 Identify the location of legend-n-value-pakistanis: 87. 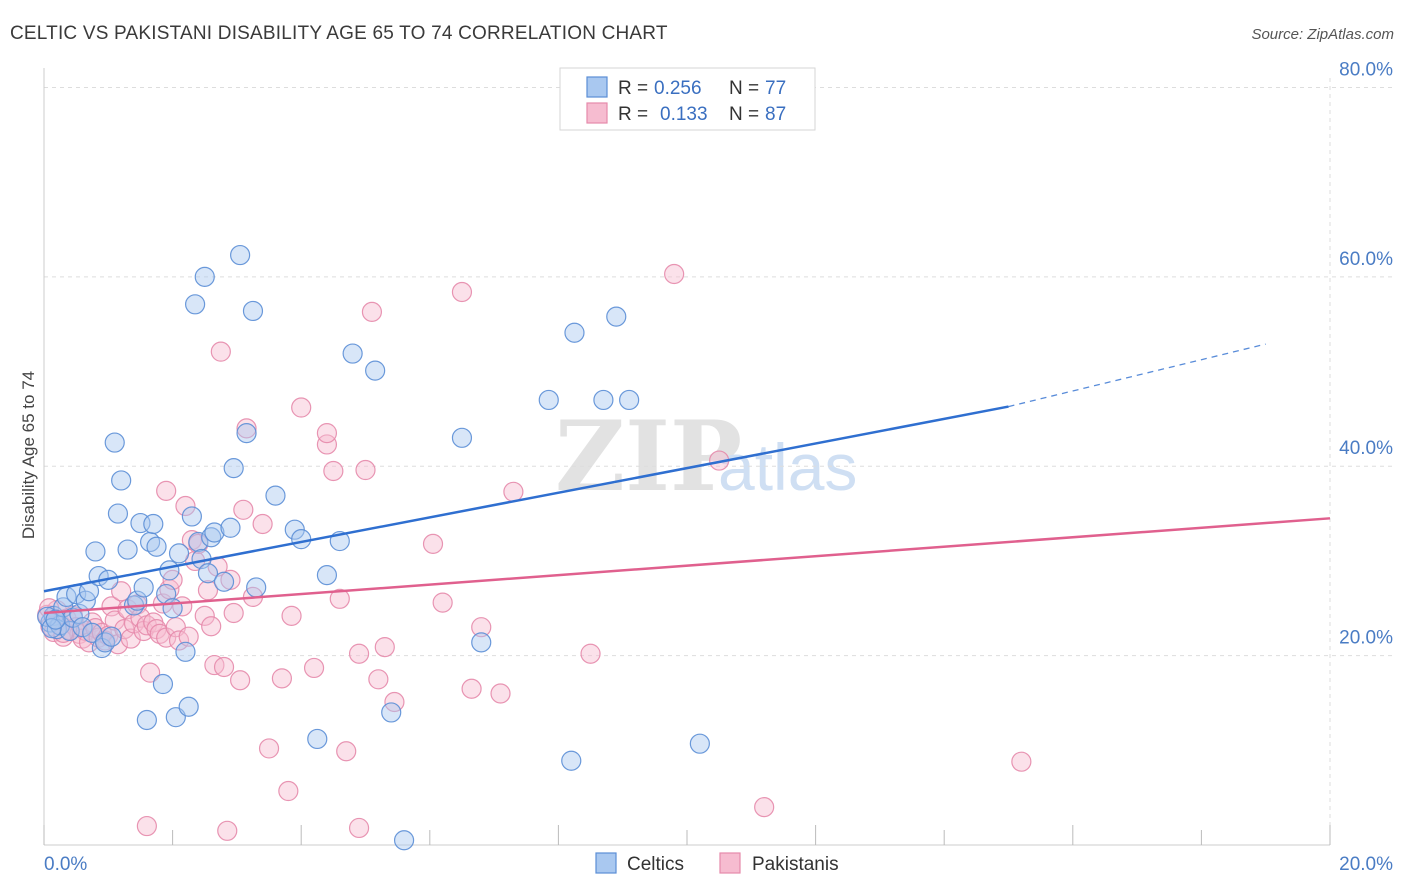
(775, 114).